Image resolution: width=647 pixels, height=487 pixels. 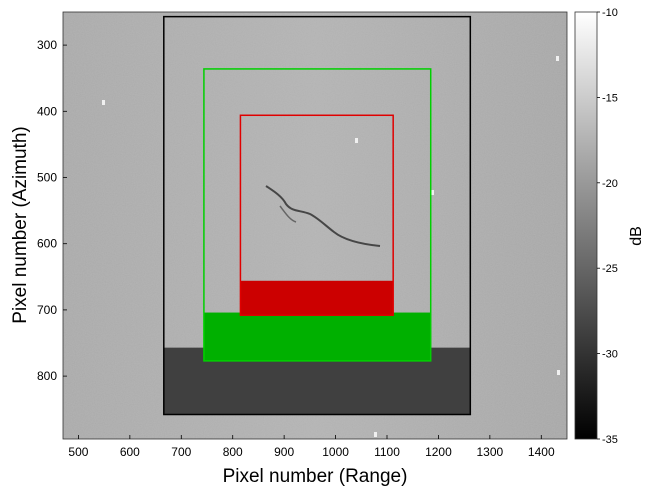 I want to click on y-axis-ticks: 300 400 500 600 700 800, so click(x=52, y=210).